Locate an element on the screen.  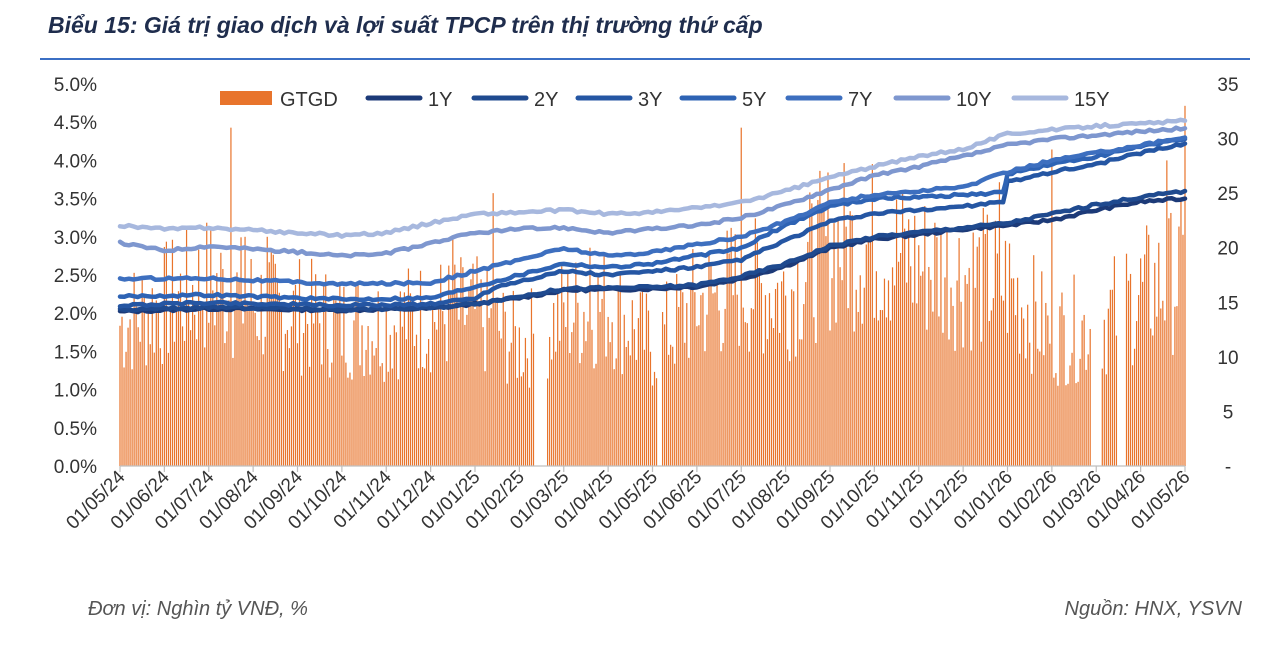
legend-label-3y: 3Y is located at coordinates (650, 100).